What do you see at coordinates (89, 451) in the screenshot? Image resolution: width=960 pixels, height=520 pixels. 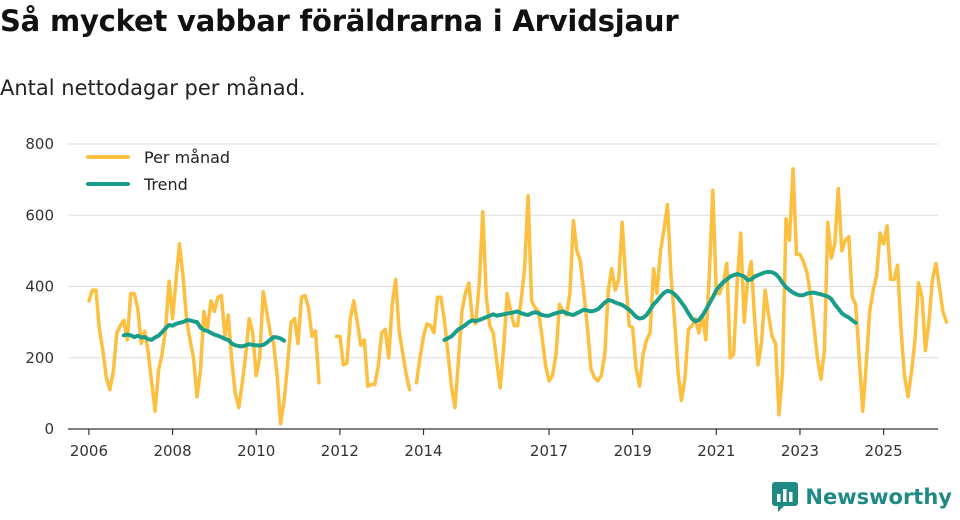 I see `x-tick-label: 2006` at bounding box center [89, 451].